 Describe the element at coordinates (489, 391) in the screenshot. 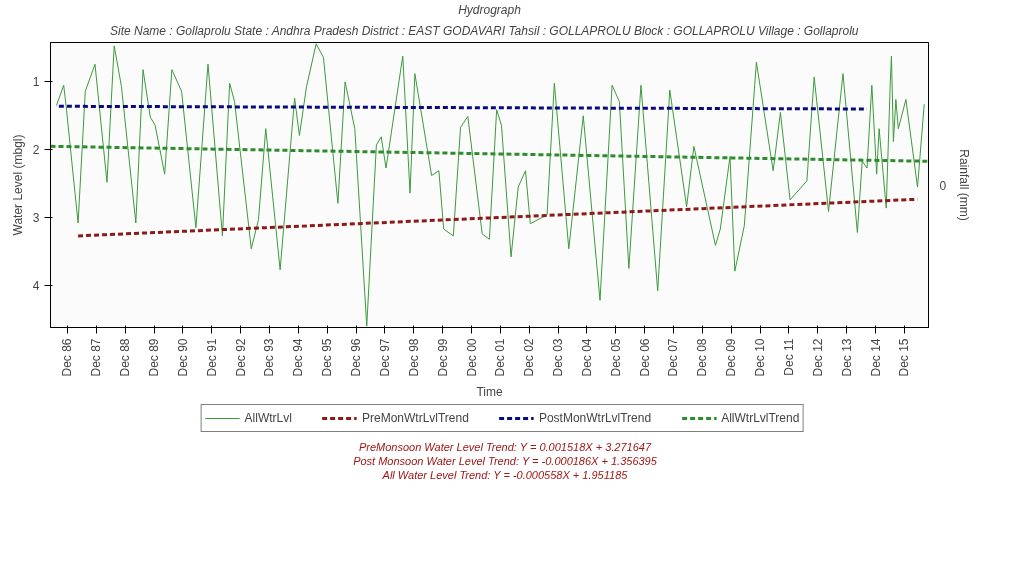

I see `x-axis-title: Time` at that location.